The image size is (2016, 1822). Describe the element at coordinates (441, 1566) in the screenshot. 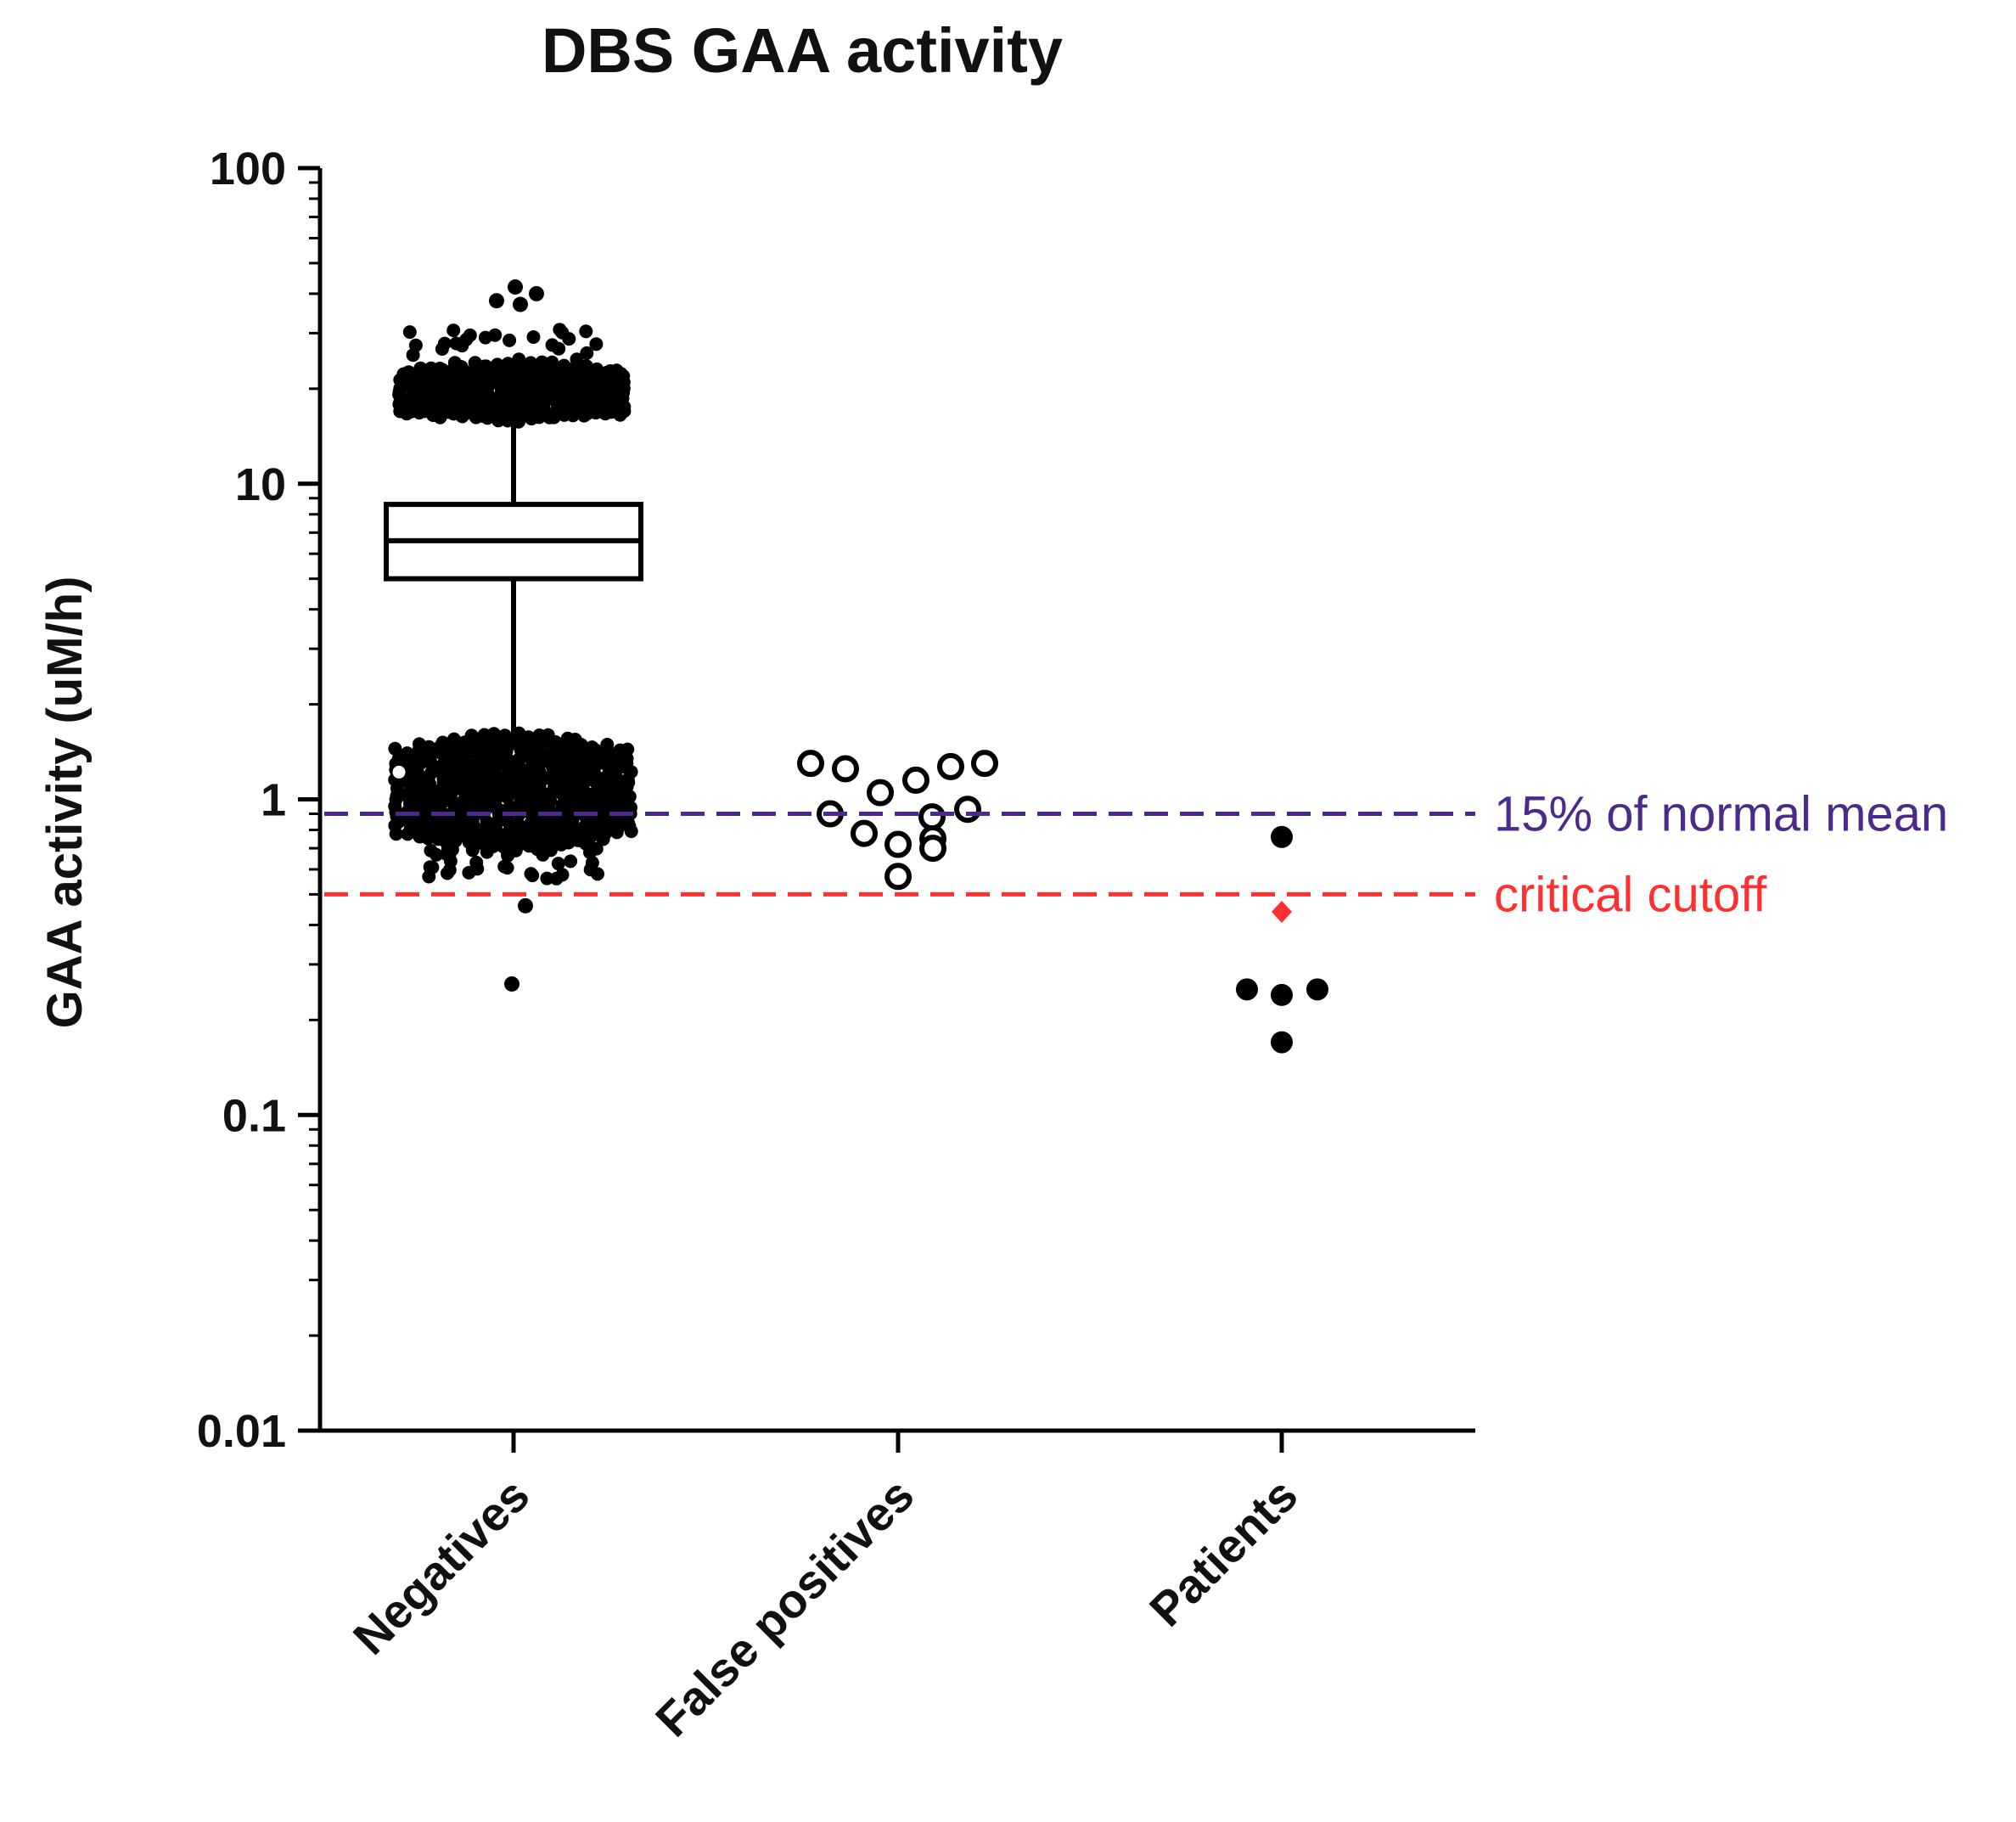

I see `x-category-label: Negatives` at that location.